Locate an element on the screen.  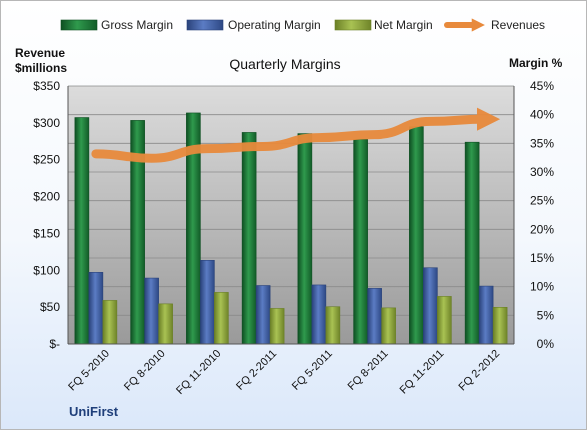
chart-title: Quarterly Margins is located at coordinates (284, 64).